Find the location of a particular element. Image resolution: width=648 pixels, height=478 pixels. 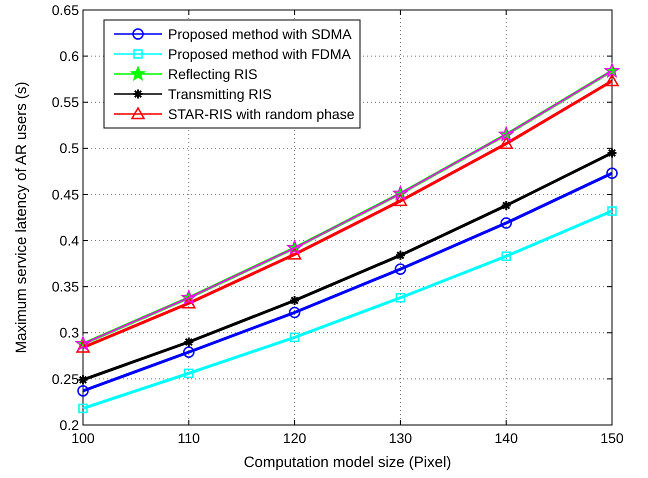

y-tick-label: 0.3 is located at coordinates (70, 332).